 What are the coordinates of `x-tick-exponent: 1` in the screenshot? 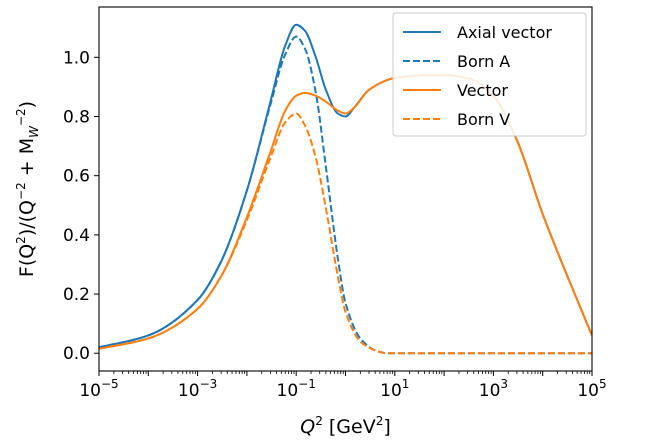 It's located at (406, 384).